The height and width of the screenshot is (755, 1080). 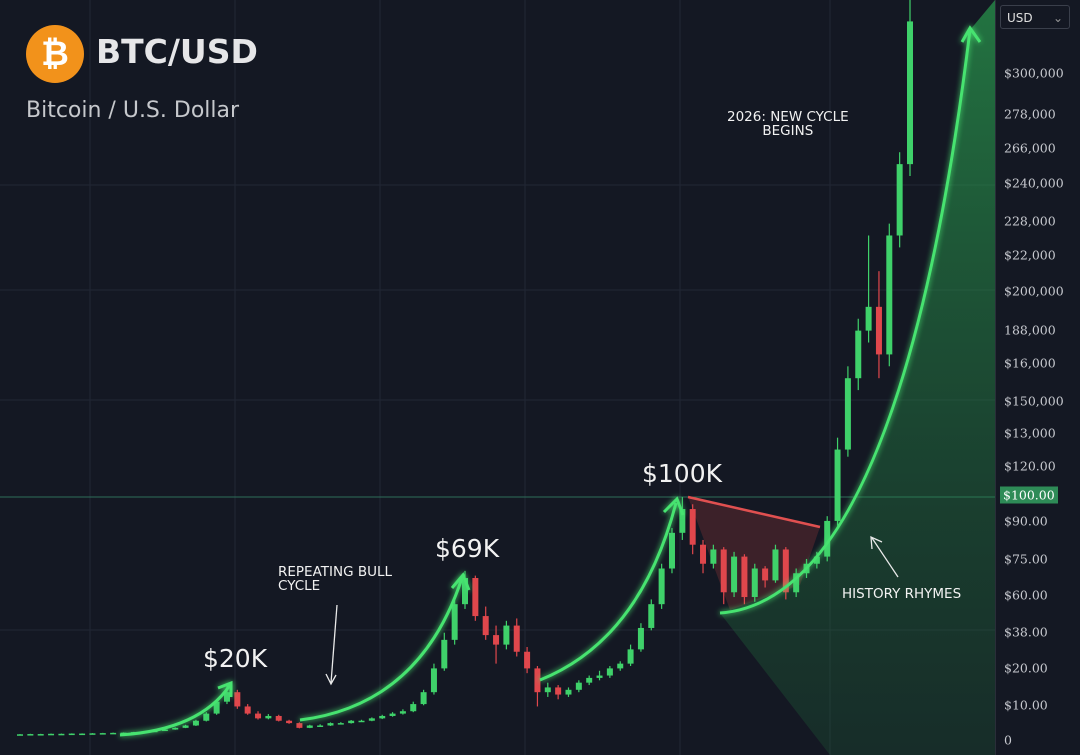 I want to click on price-label: $90.00, so click(x=1026, y=521).